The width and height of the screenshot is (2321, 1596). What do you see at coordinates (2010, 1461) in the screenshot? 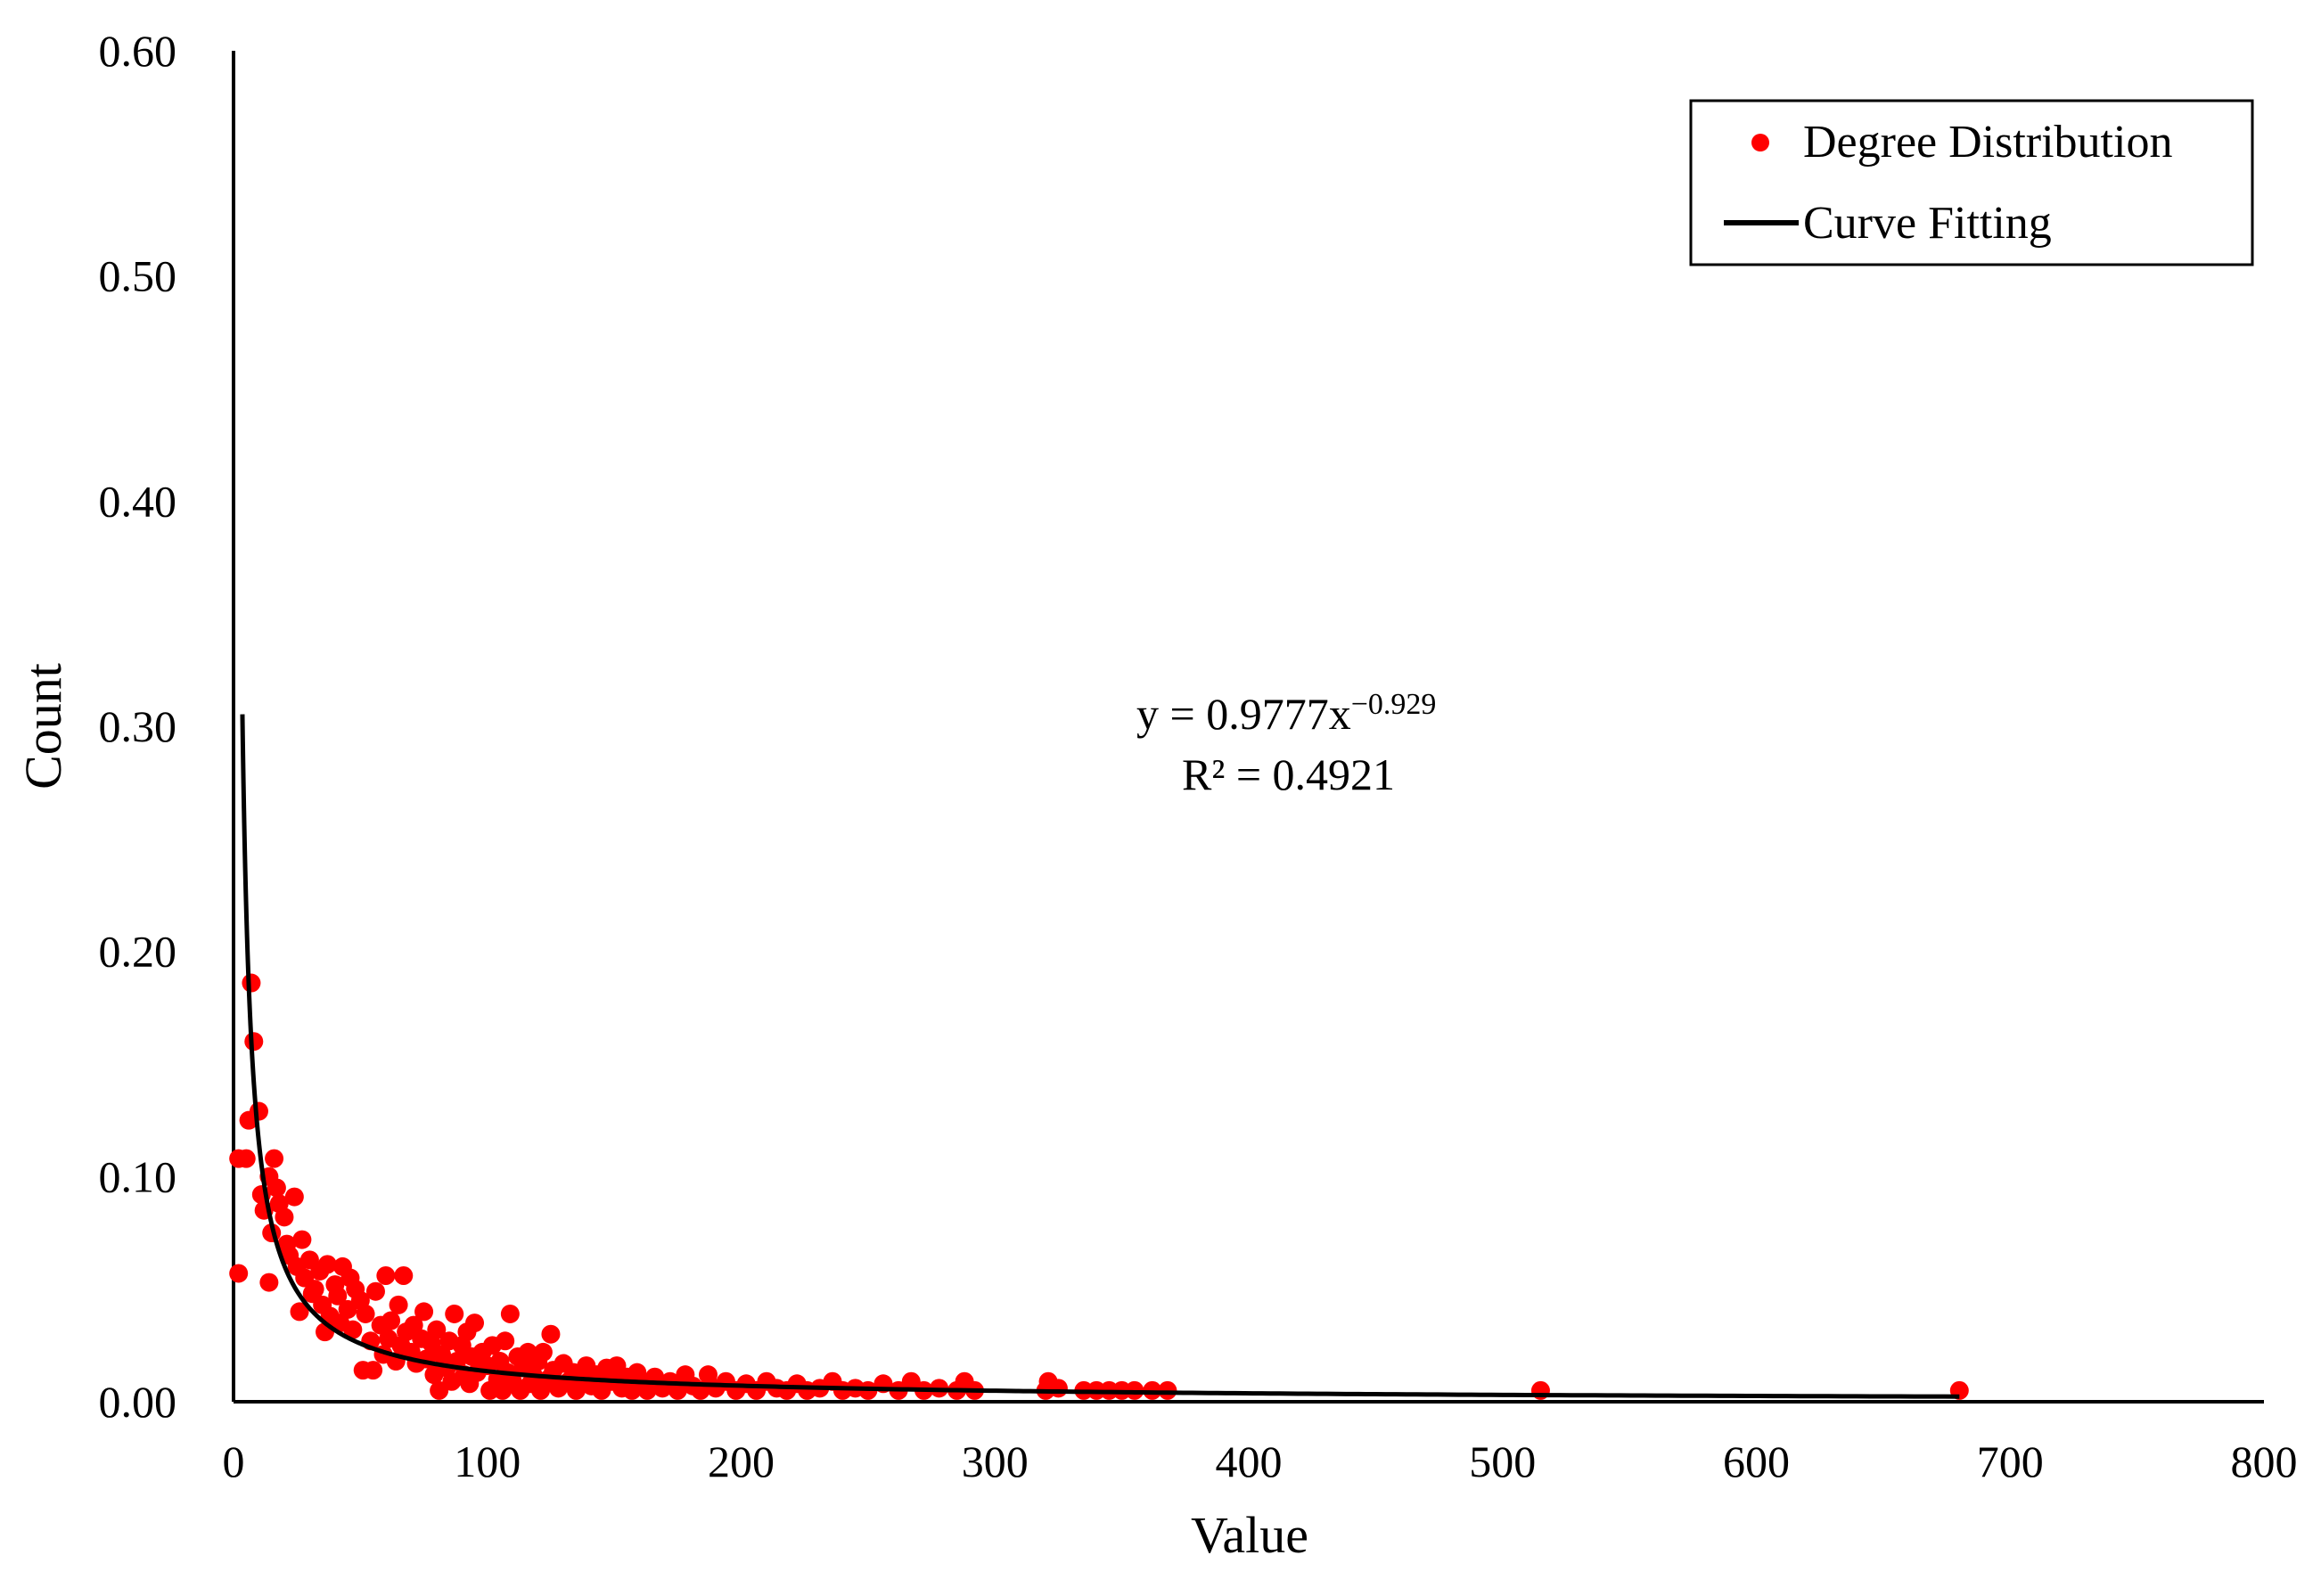
I see `x-tick-label: 700` at bounding box center [2010, 1461].